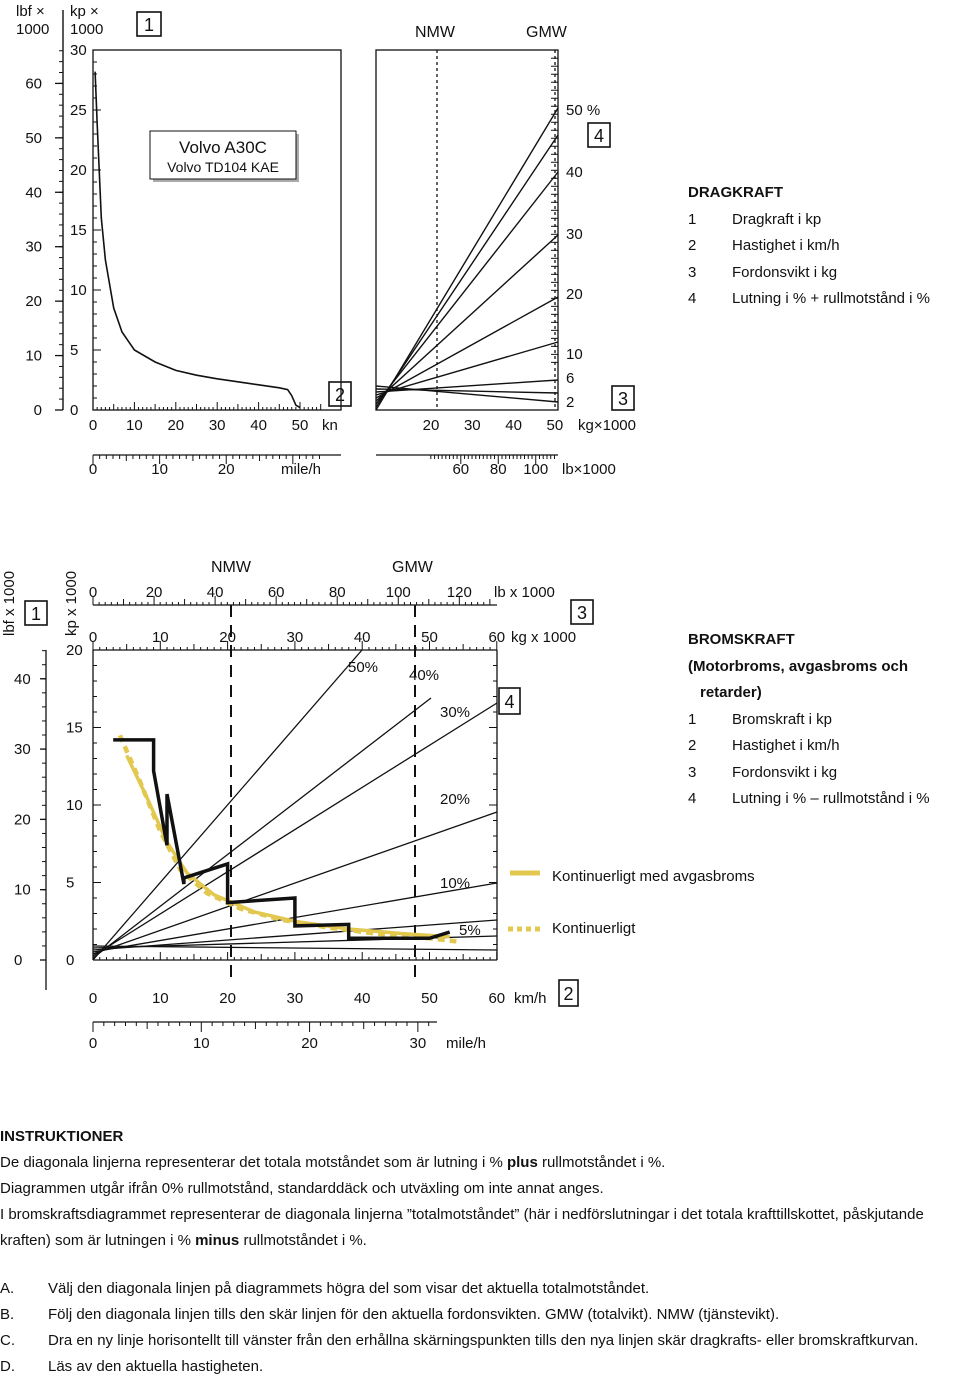 This screenshot has height=1399, width=960. I want to click on brake-mph-ticks: 0 10 20 30, so click(259, 1037).